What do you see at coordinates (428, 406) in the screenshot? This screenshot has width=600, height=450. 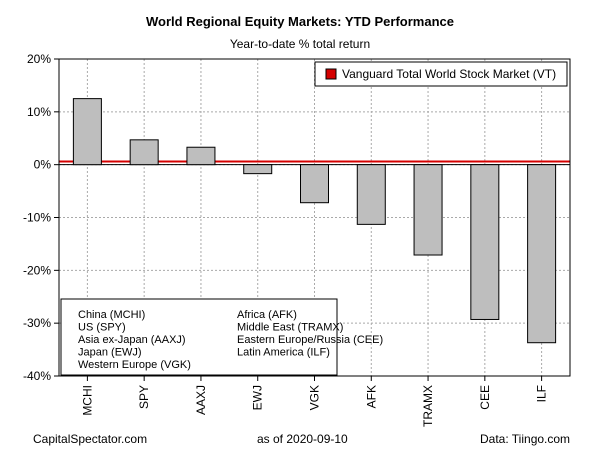 I see `x-tick-label: TRAMX` at bounding box center [428, 406].